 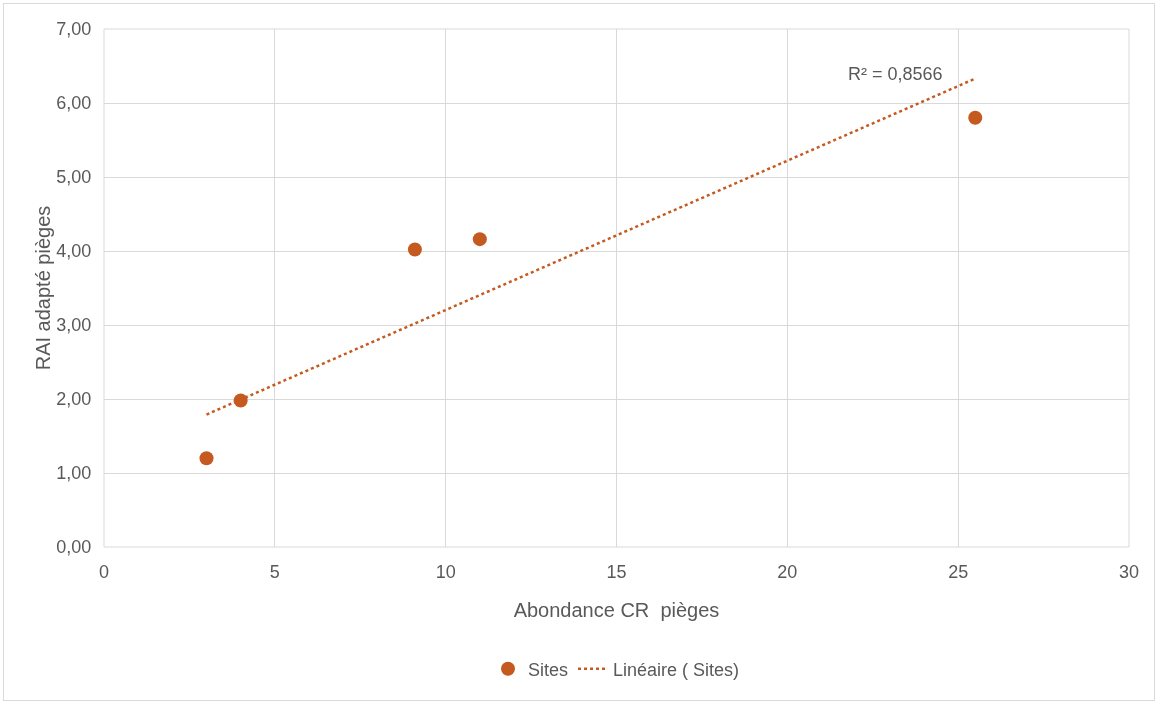 I want to click on x-tick-label: 20, so click(x=787, y=571).